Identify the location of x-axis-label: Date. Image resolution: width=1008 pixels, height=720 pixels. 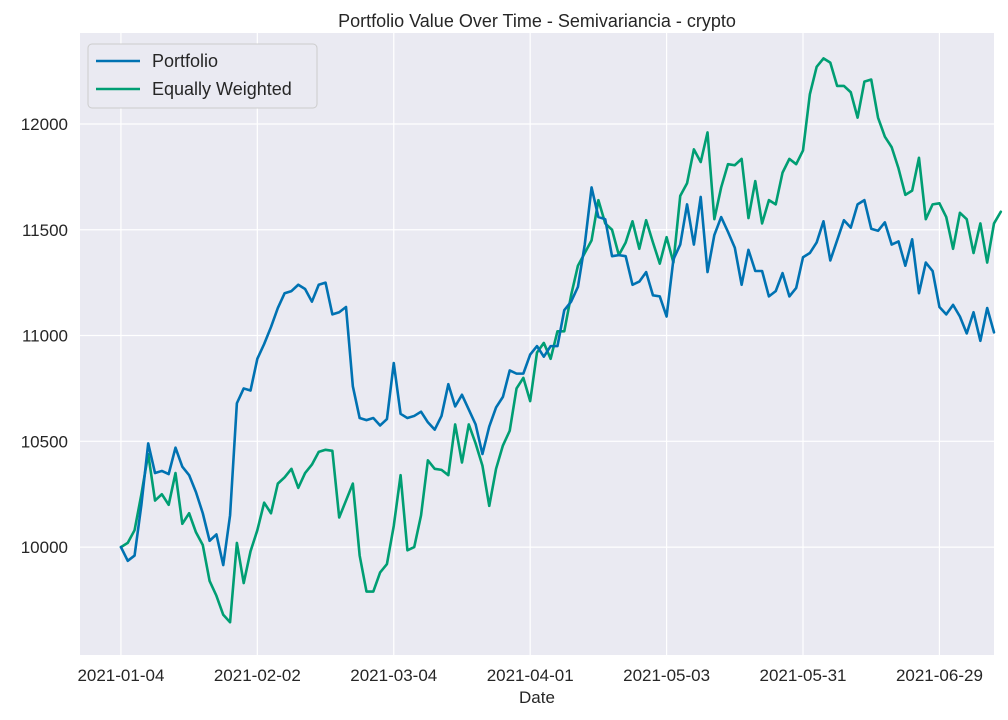
(537, 697).